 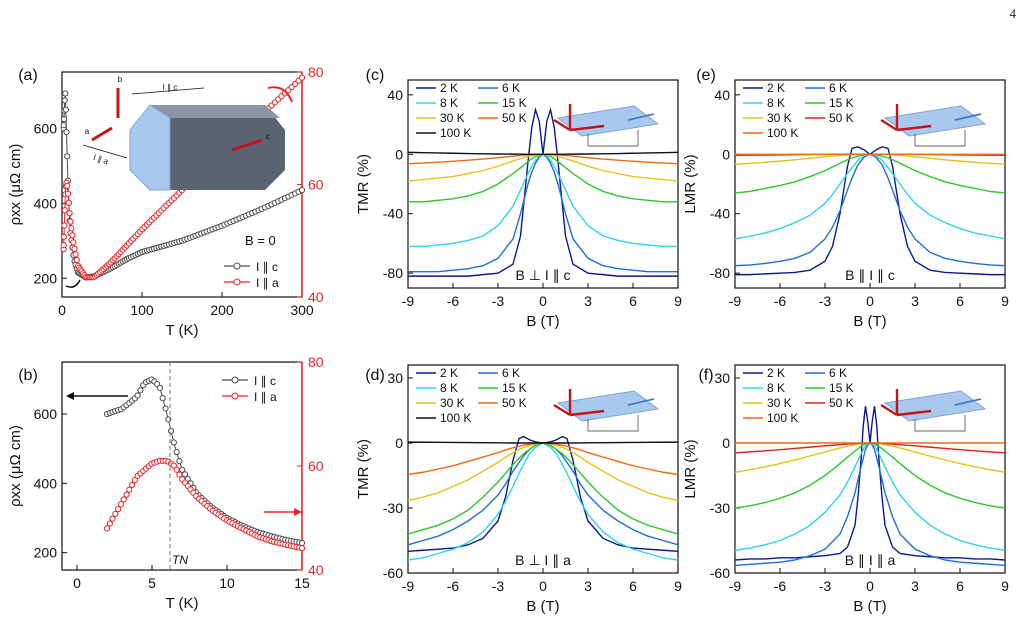 What do you see at coordinates (690, 183) in the screenshot?
I see `y-axis-label: LMR (%)` at bounding box center [690, 183].